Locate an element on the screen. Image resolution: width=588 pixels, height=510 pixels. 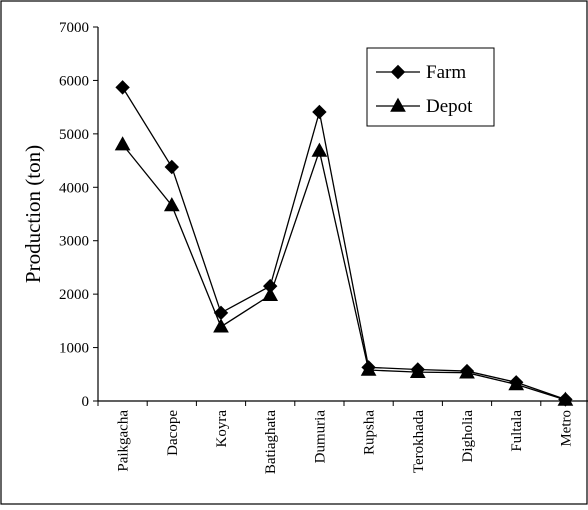
legend-items: Farm Depot is located at coordinates (424, 89).